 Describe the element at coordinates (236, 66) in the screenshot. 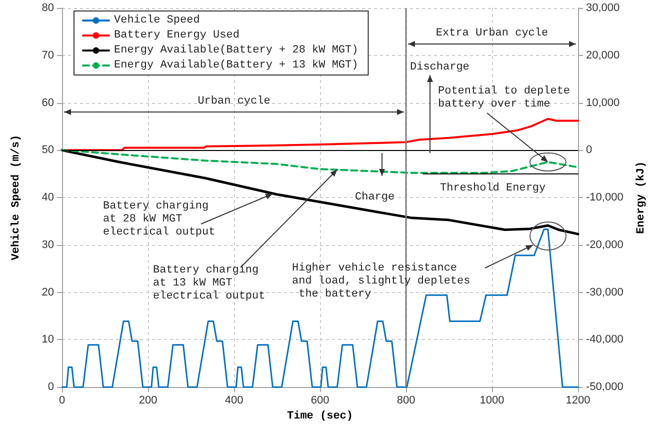

I see `legend-label: Energy Available(Battery + 13 kW MGT)` at that location.